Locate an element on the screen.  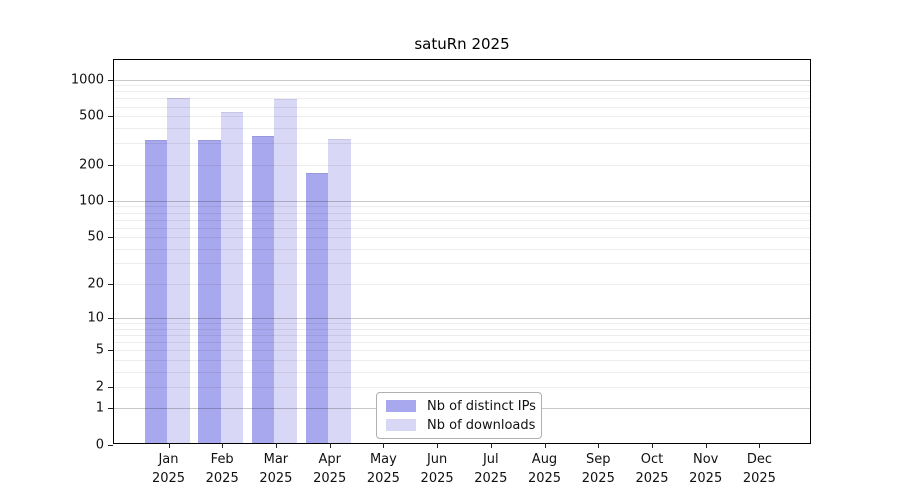
y-tick-label: 5 is located at coordinates (99, 350).